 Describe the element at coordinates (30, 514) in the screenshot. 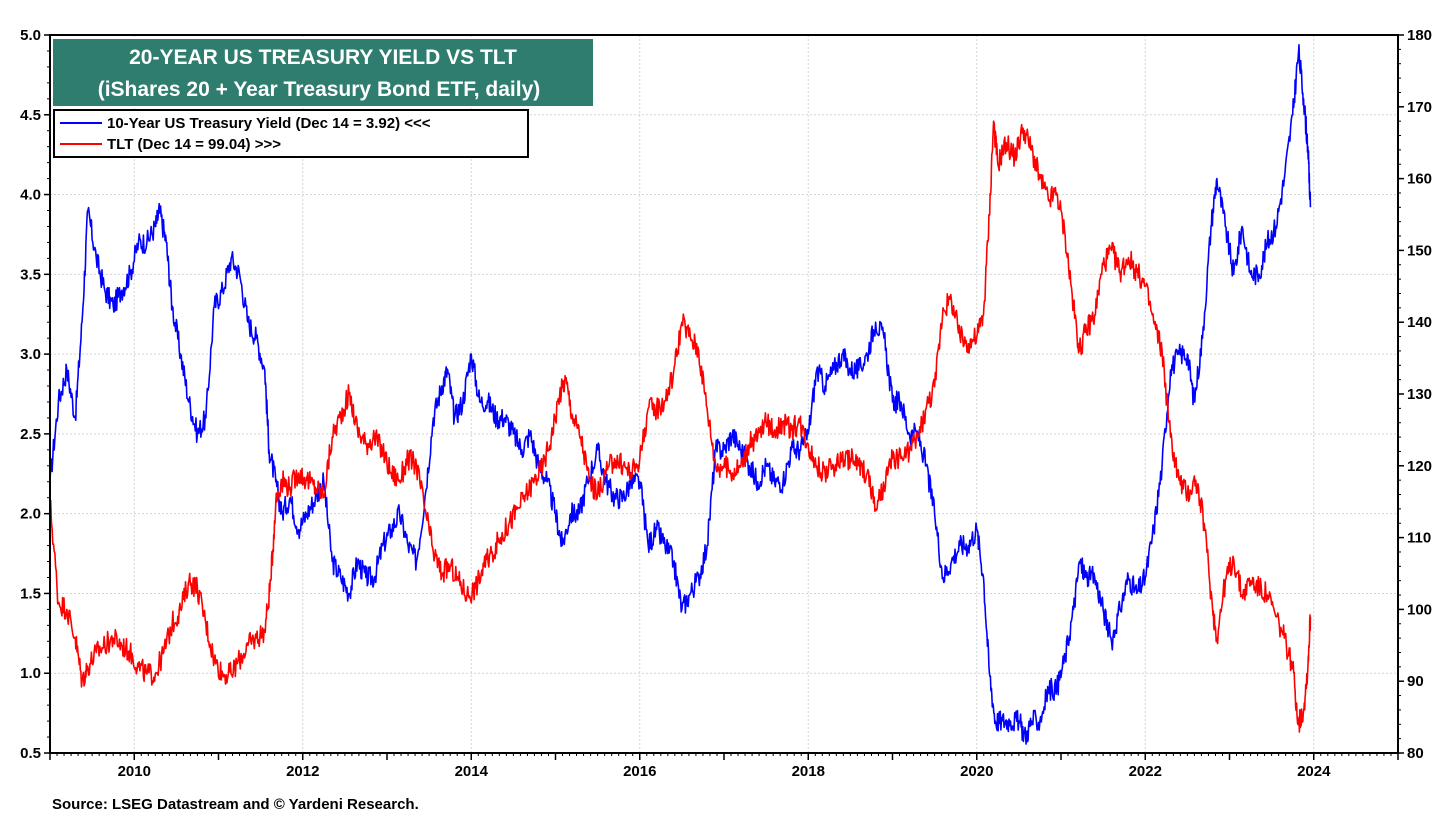

I see `left-axis-tick-label: 2.0` at that location.